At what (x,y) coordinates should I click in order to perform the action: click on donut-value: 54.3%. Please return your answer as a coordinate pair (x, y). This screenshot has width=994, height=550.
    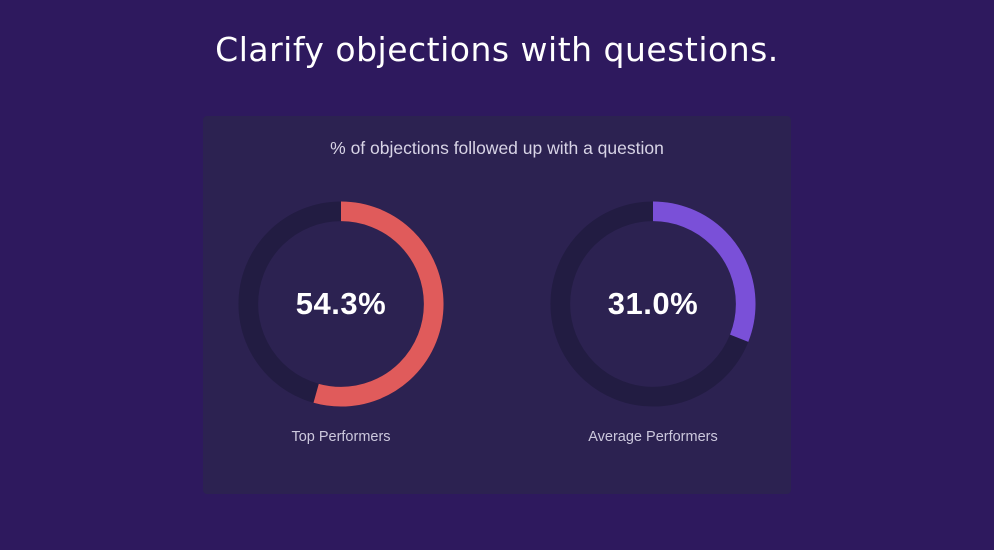
    Looking at the image, I should click on (341, 303).